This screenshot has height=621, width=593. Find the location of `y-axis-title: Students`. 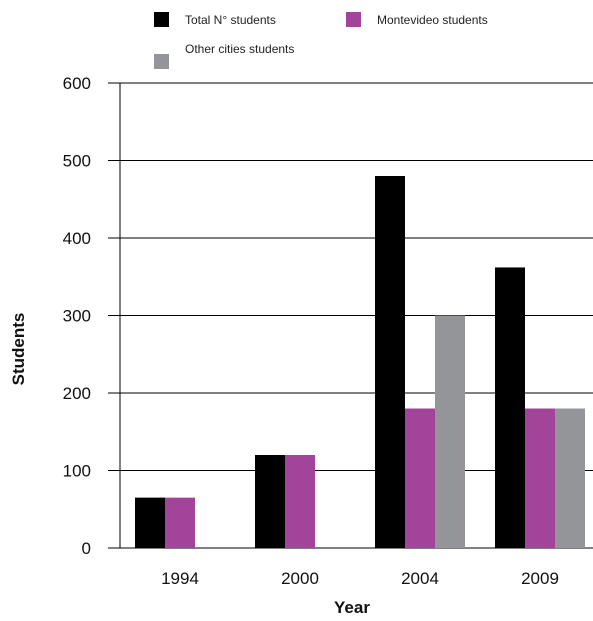

y-axis-title: Students is located at coordinates (18, 349).